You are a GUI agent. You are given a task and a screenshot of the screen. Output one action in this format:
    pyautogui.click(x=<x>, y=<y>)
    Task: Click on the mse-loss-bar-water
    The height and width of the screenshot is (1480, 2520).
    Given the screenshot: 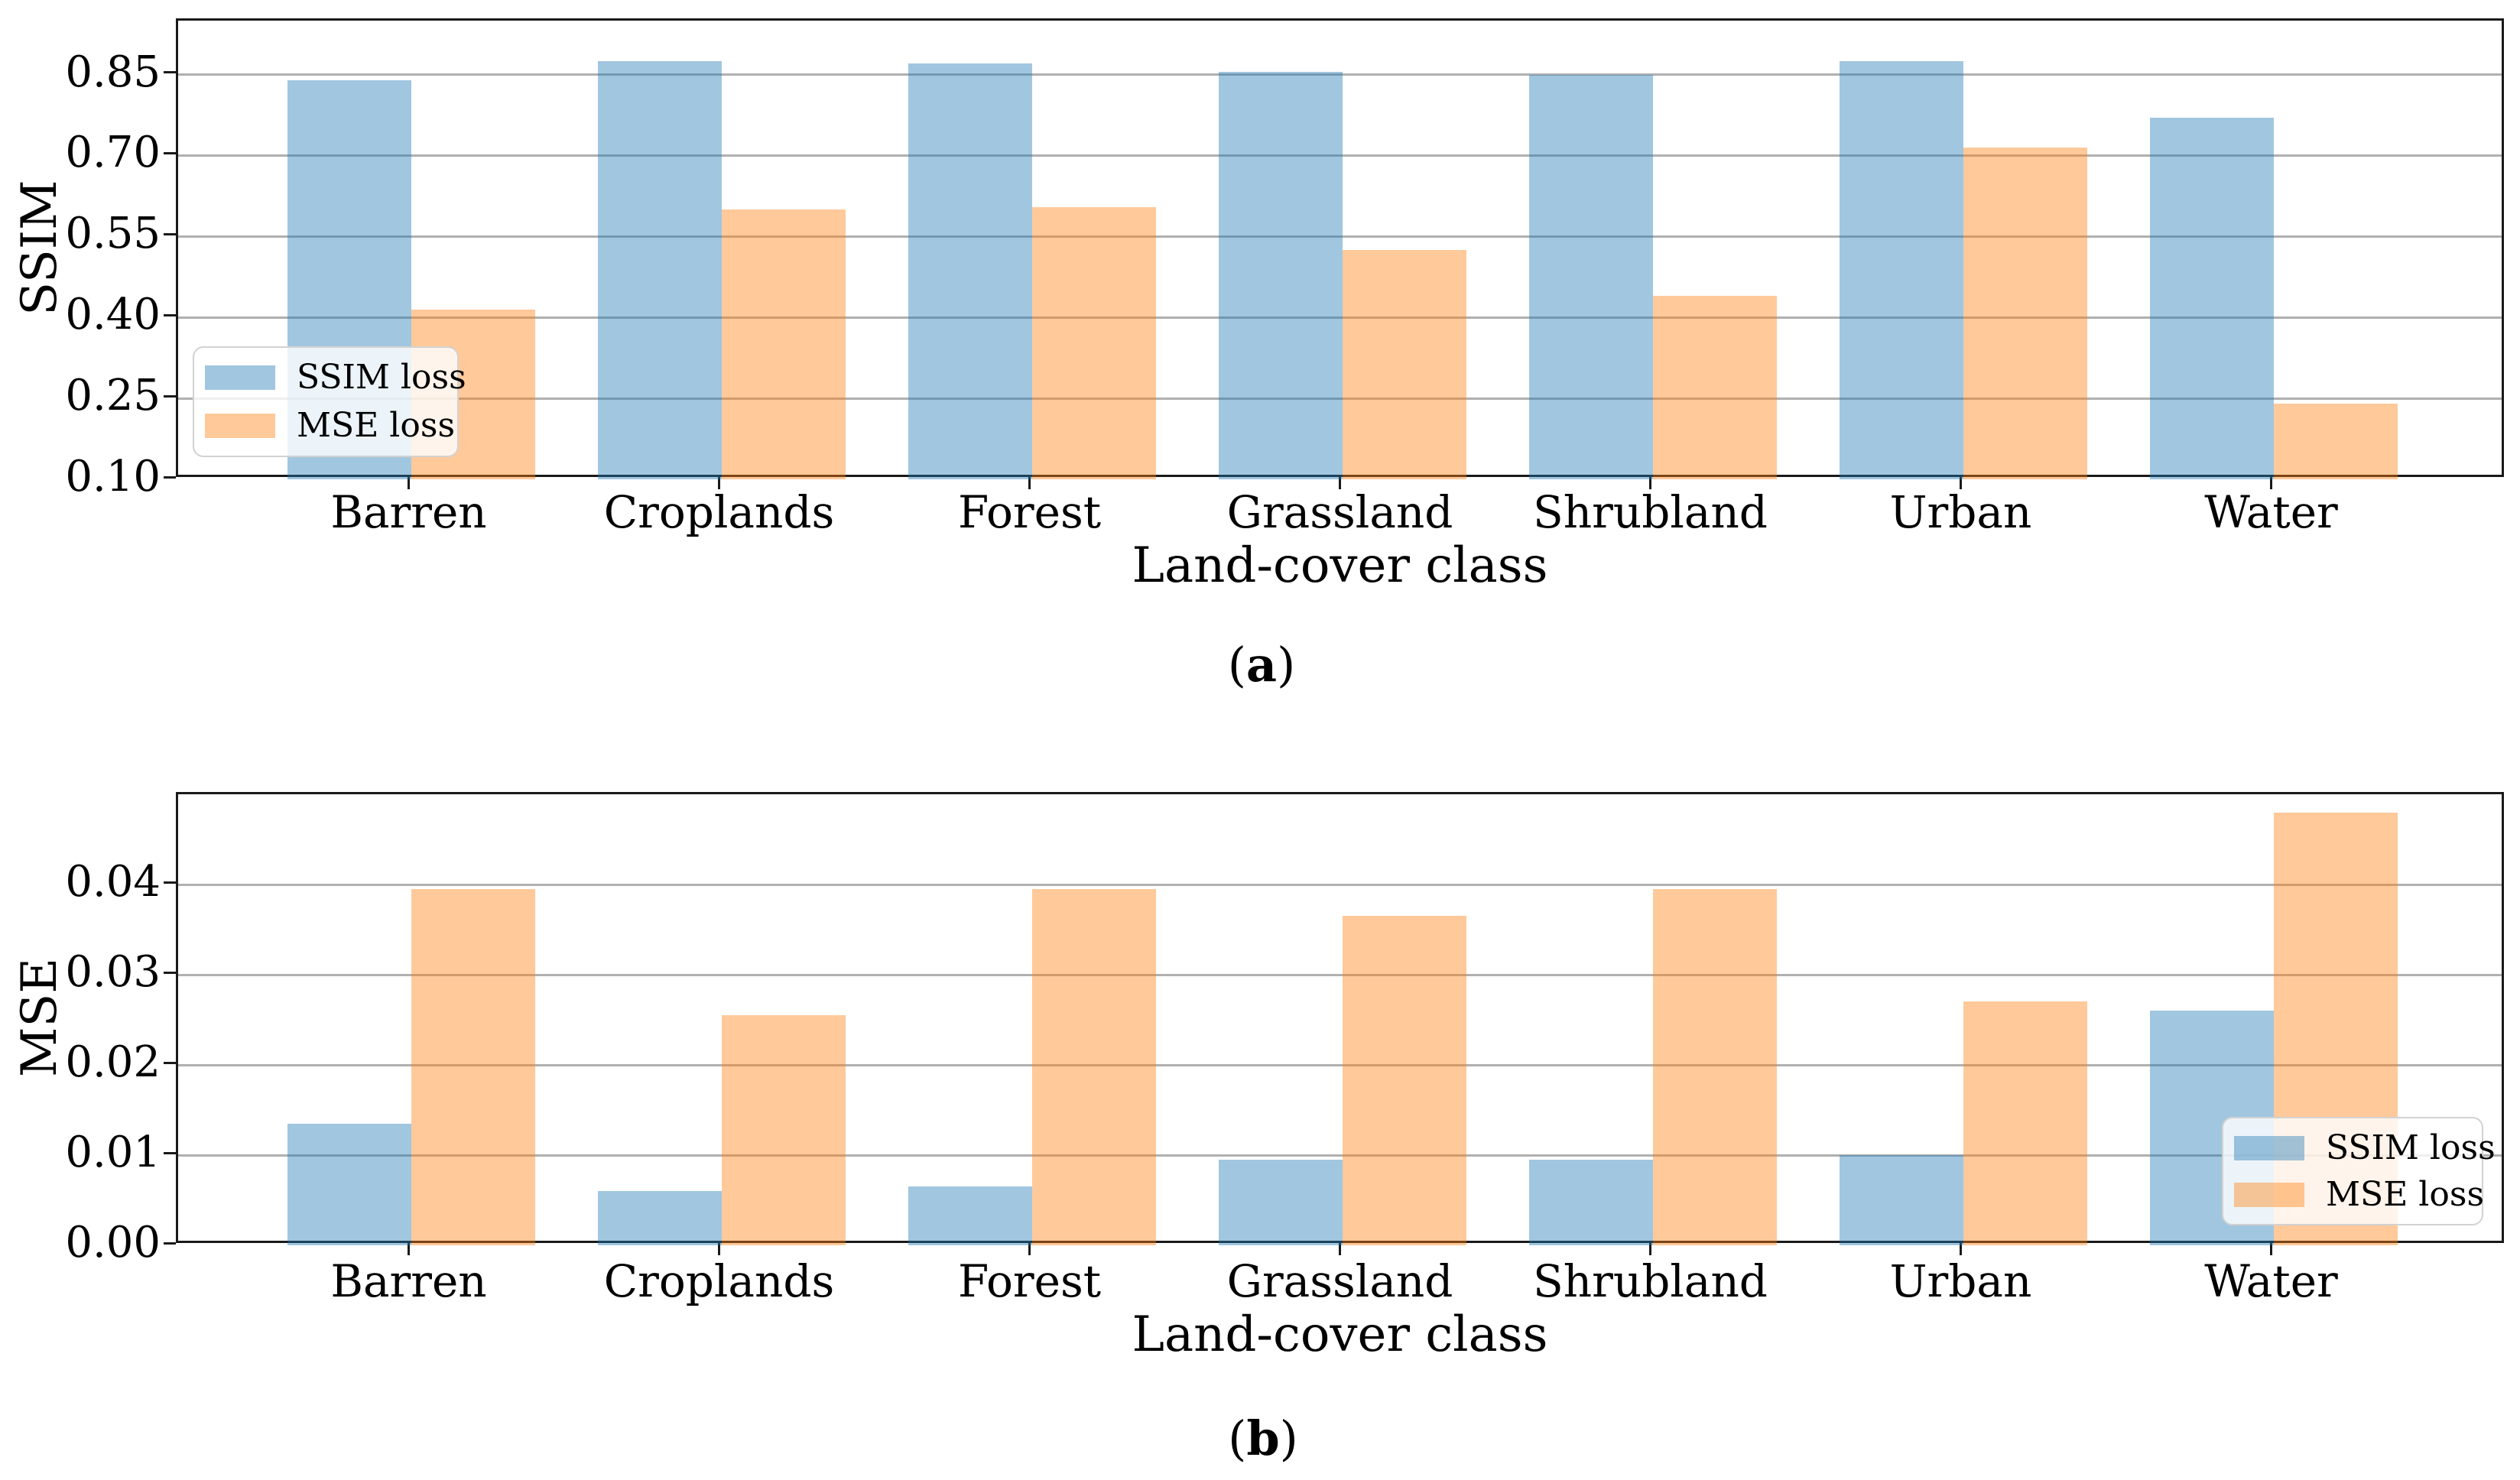 What is the action you would take?
    pyautogui.click(x=2335, y=441)
    